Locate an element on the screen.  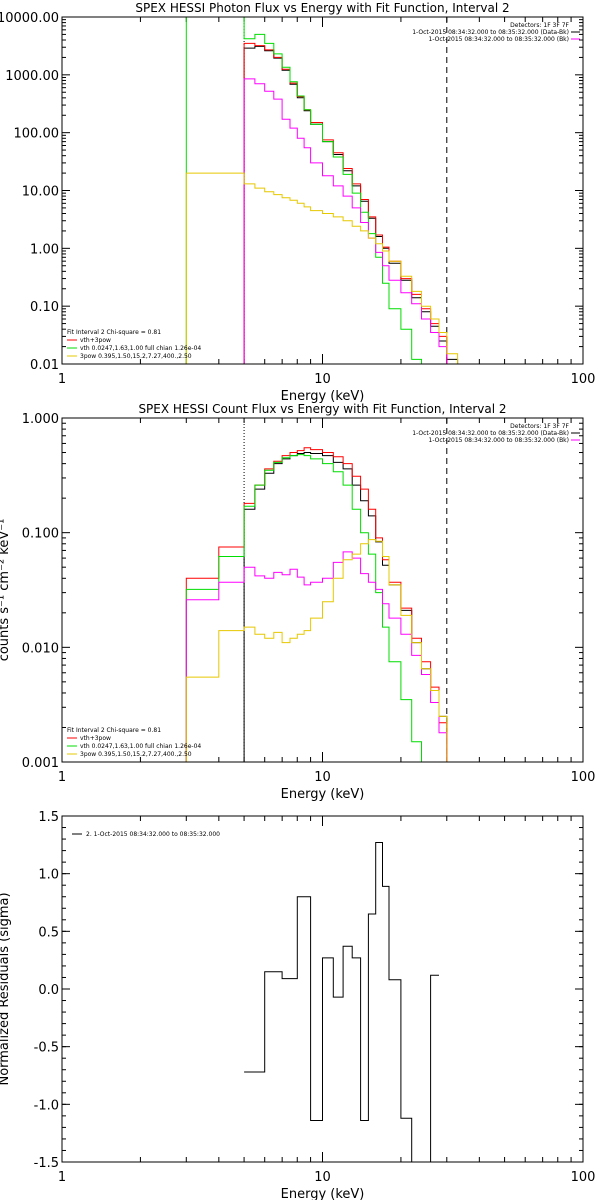
y-tick-label: 100.00 is located at coordinates (37, 134).